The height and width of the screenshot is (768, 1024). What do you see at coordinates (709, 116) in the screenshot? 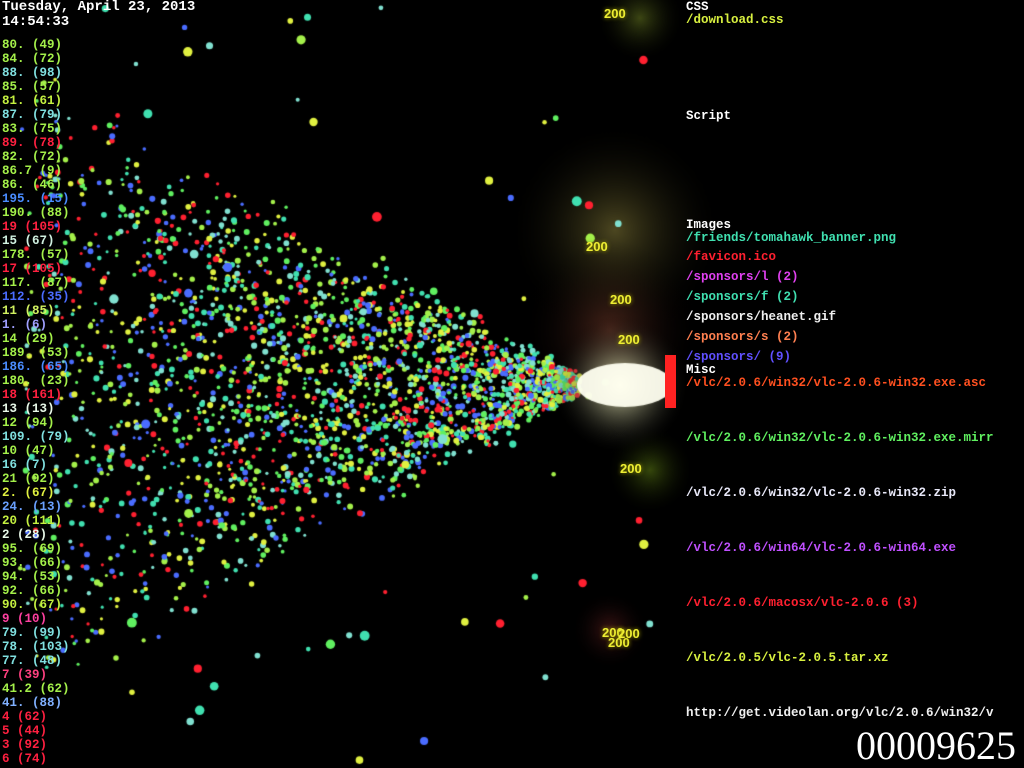
I see `group-script: Script` at bounding box center [709, 116].